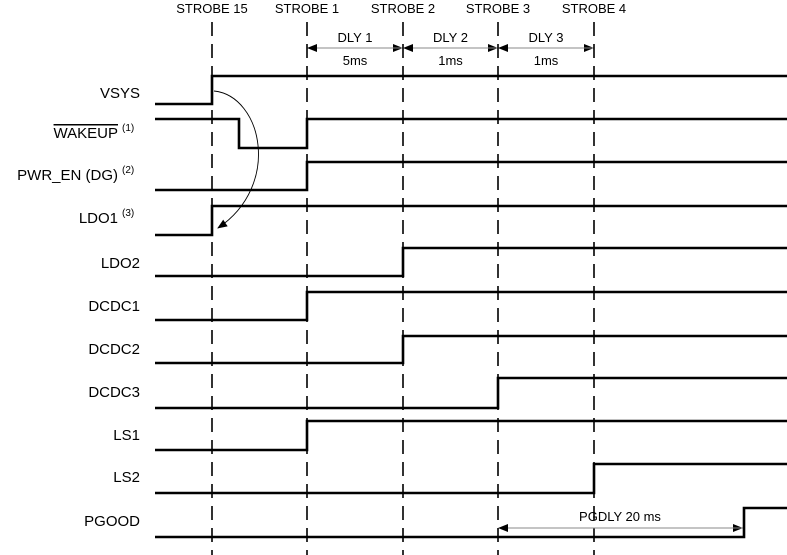  I want to click on signal-waveform-dcdc3, so click(471, 393).